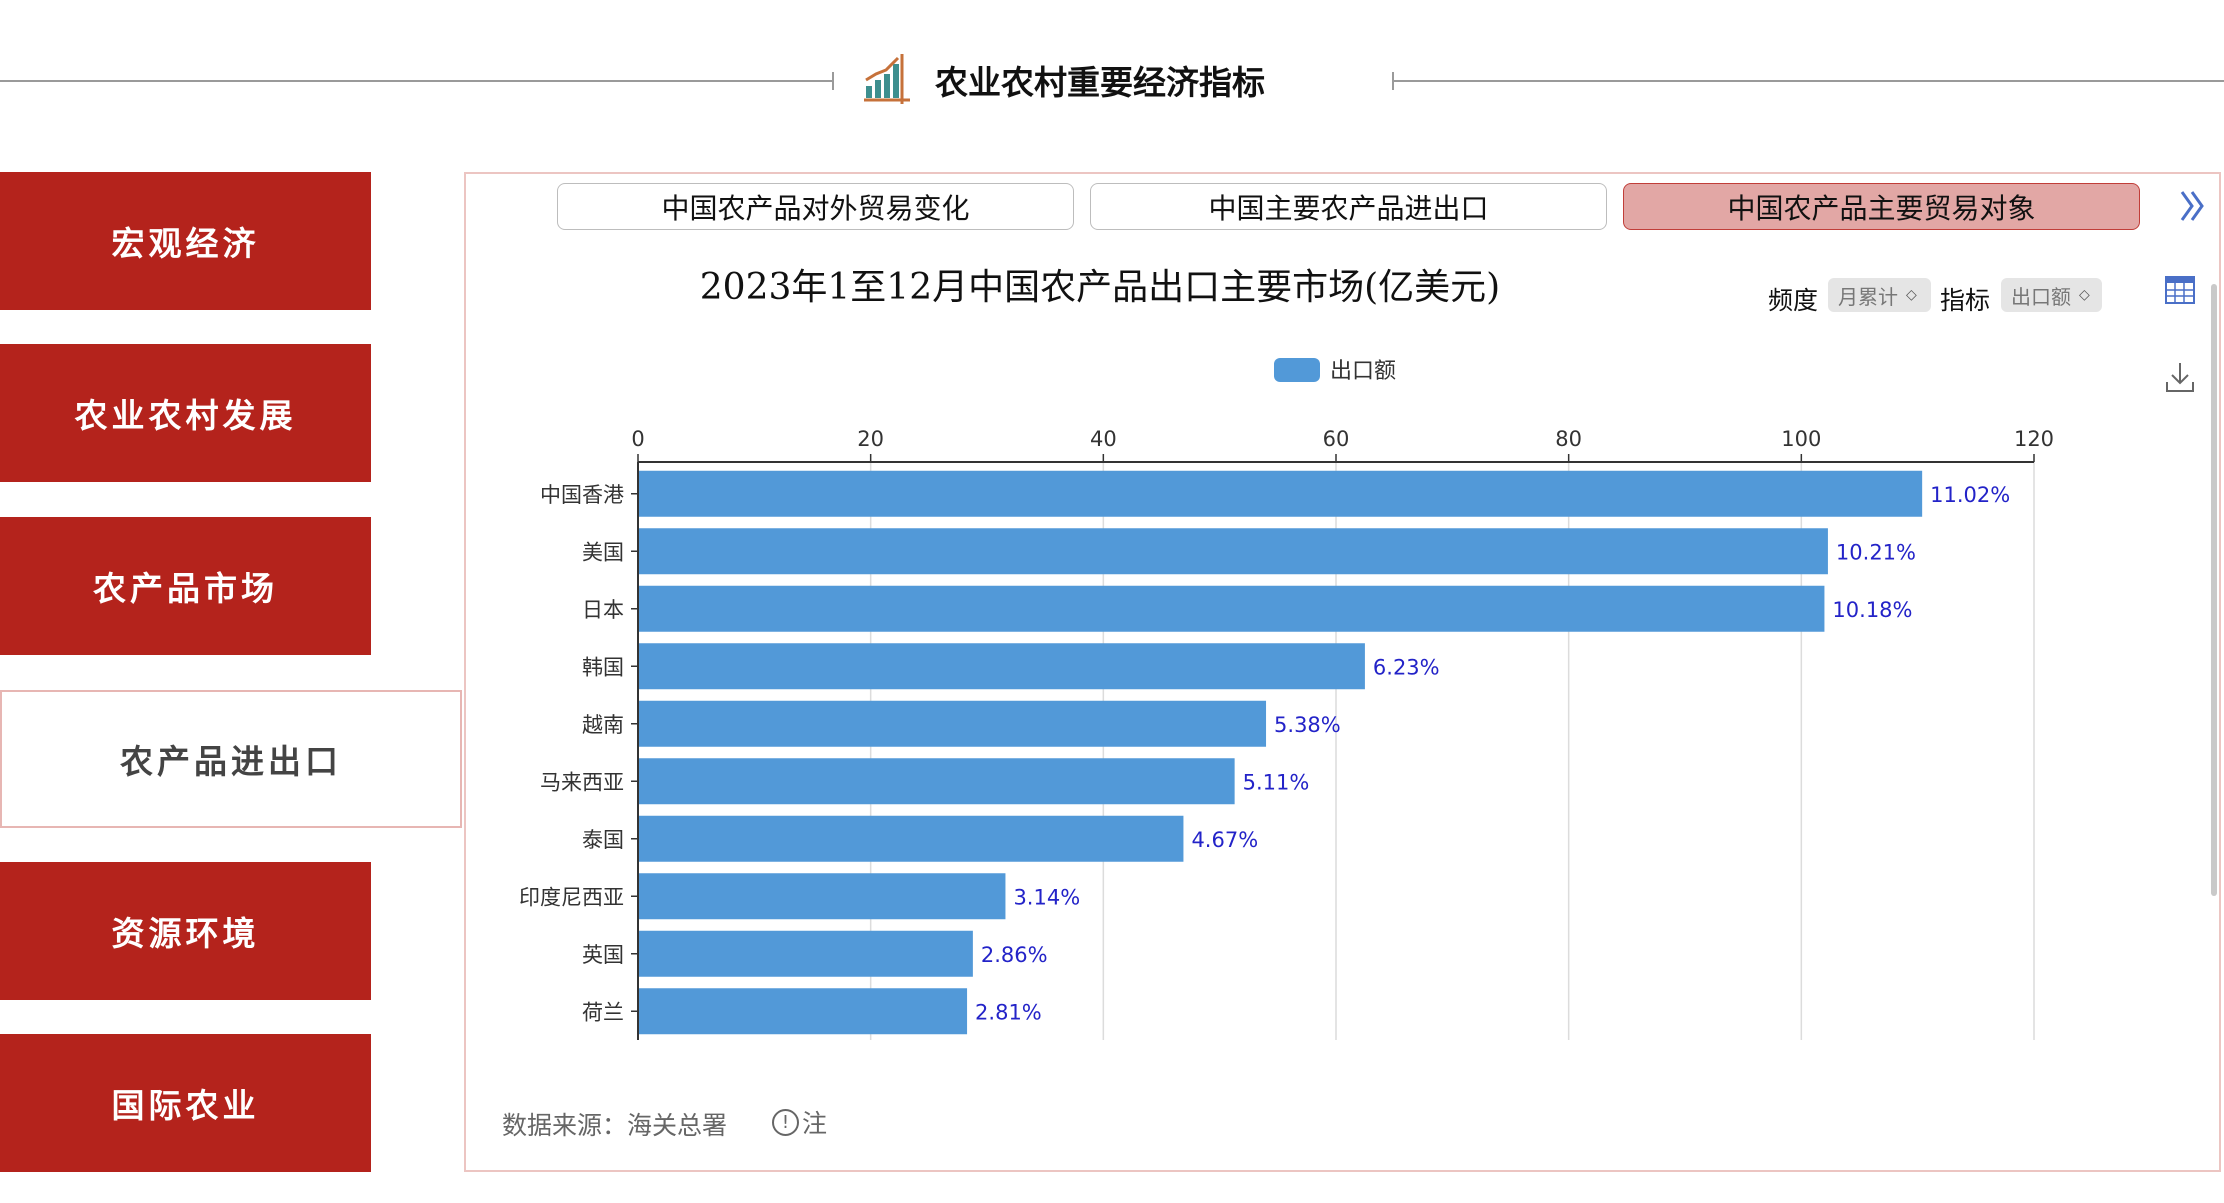  I want to click on chart-legend: 出口额, so click(1335, 371).